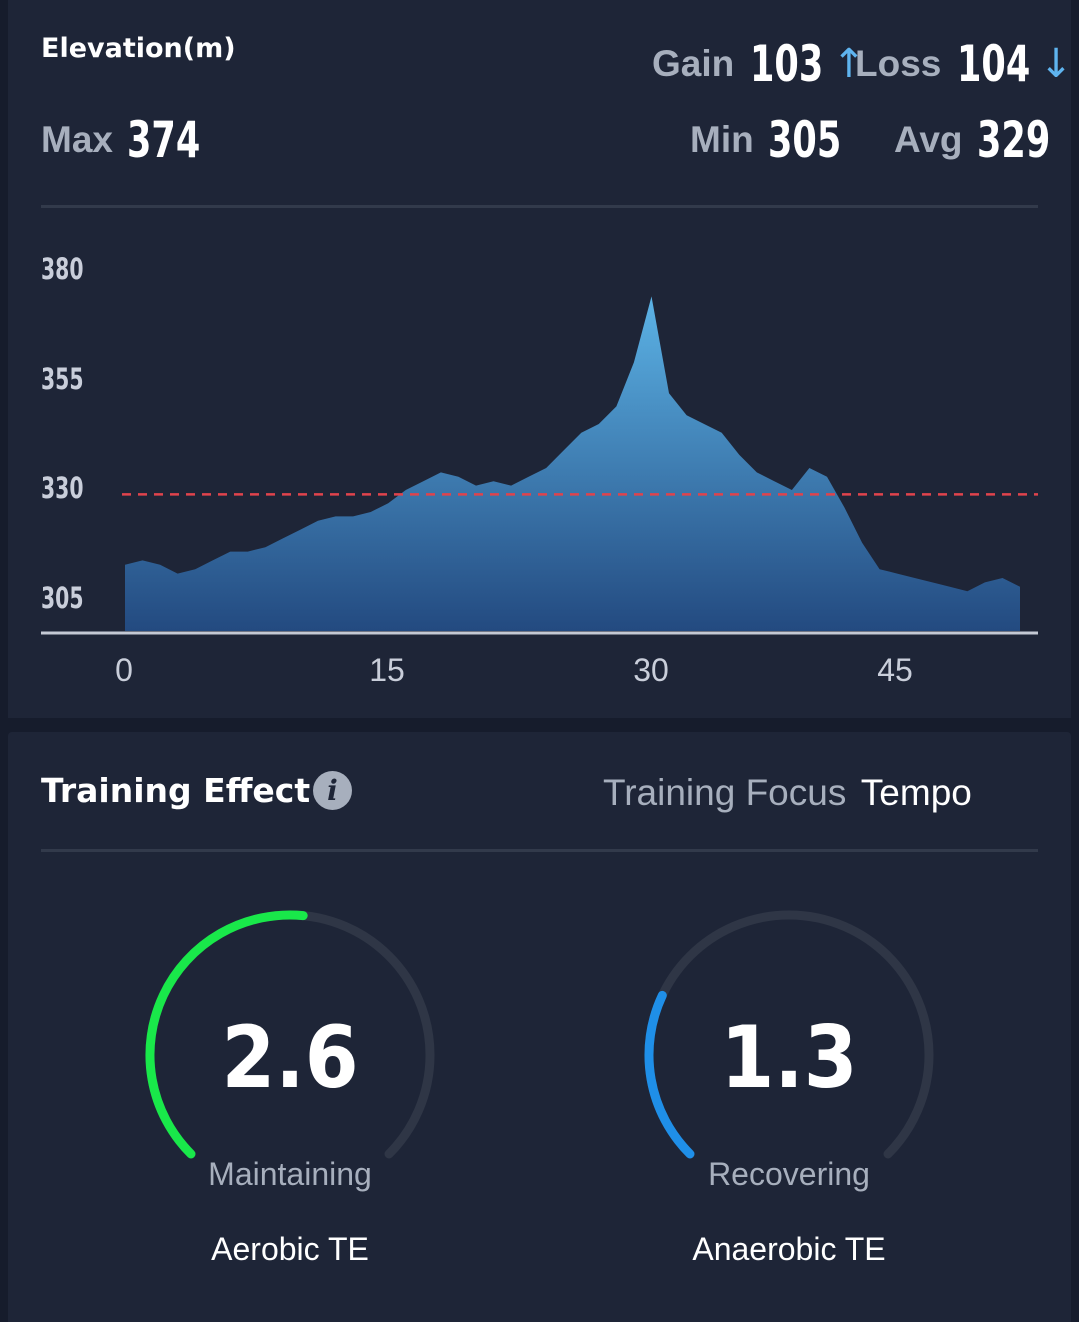  I want to click on aerobic-gauge-fill, so click(226, 1034).